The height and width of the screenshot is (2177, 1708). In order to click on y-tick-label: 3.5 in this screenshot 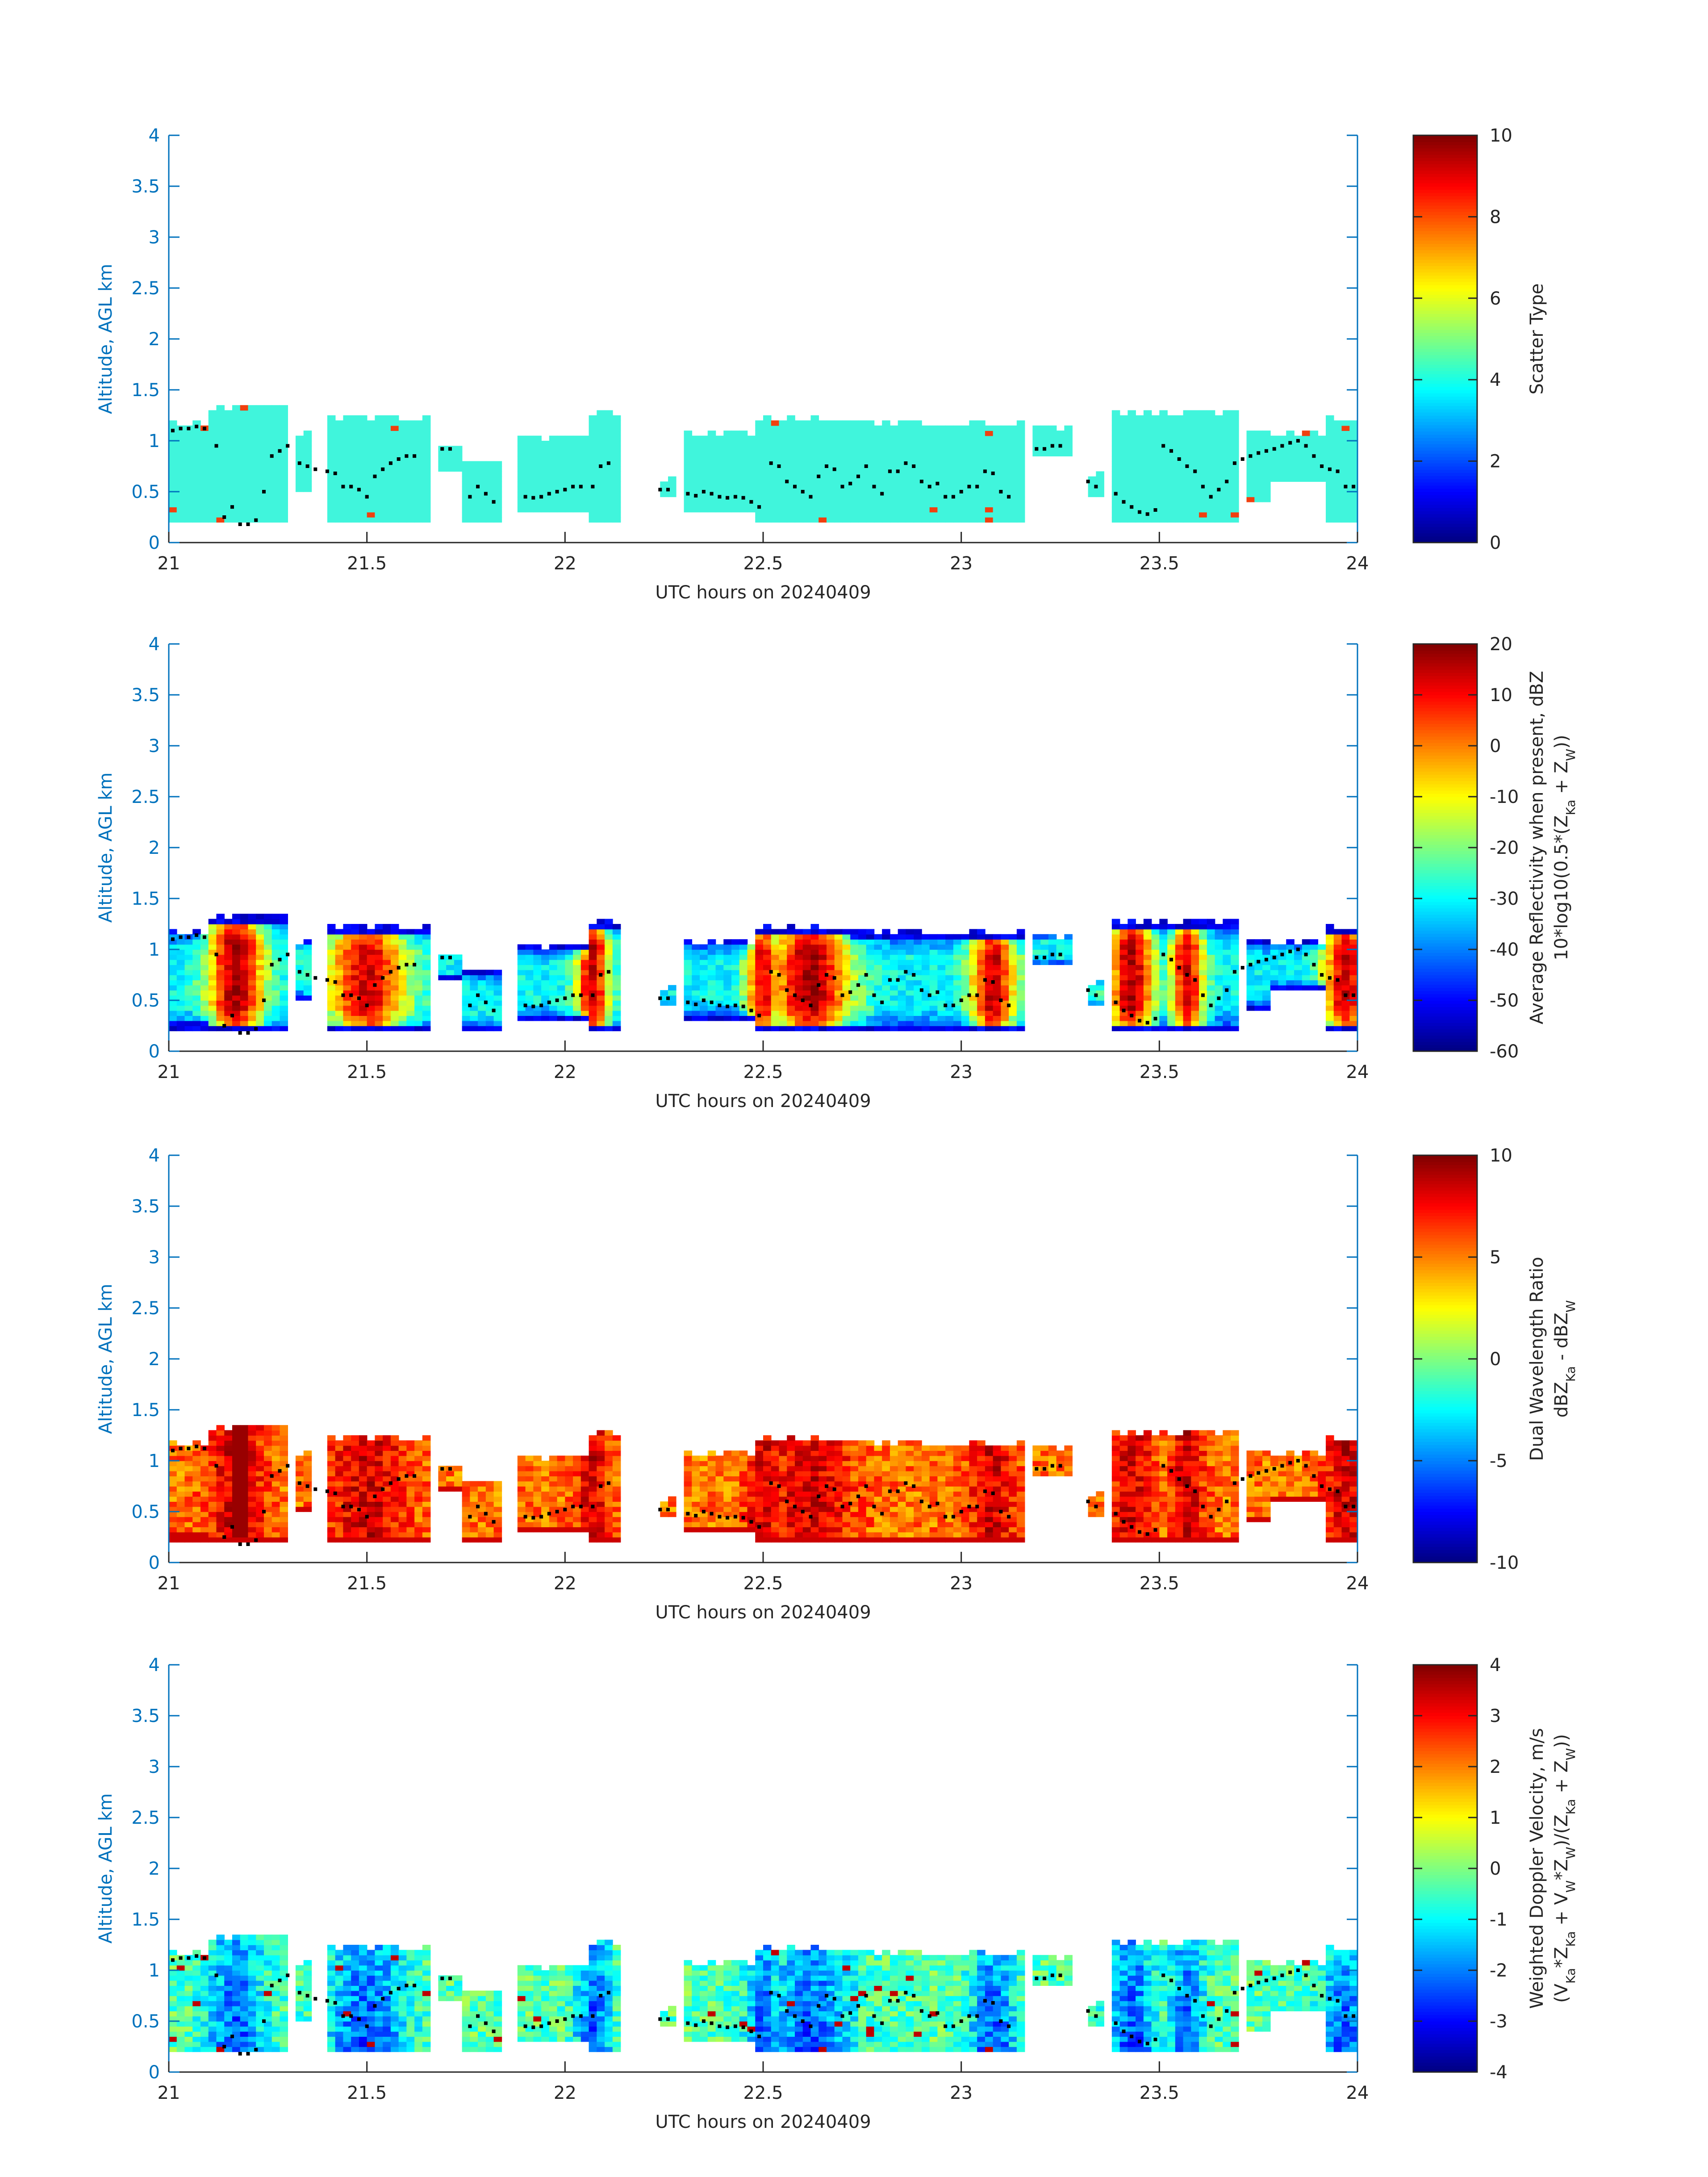, I will do `click(145, 186)`.